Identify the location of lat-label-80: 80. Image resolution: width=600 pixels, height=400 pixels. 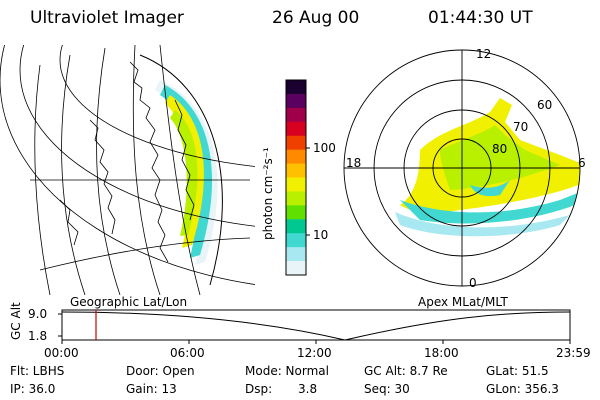
(500, 149).